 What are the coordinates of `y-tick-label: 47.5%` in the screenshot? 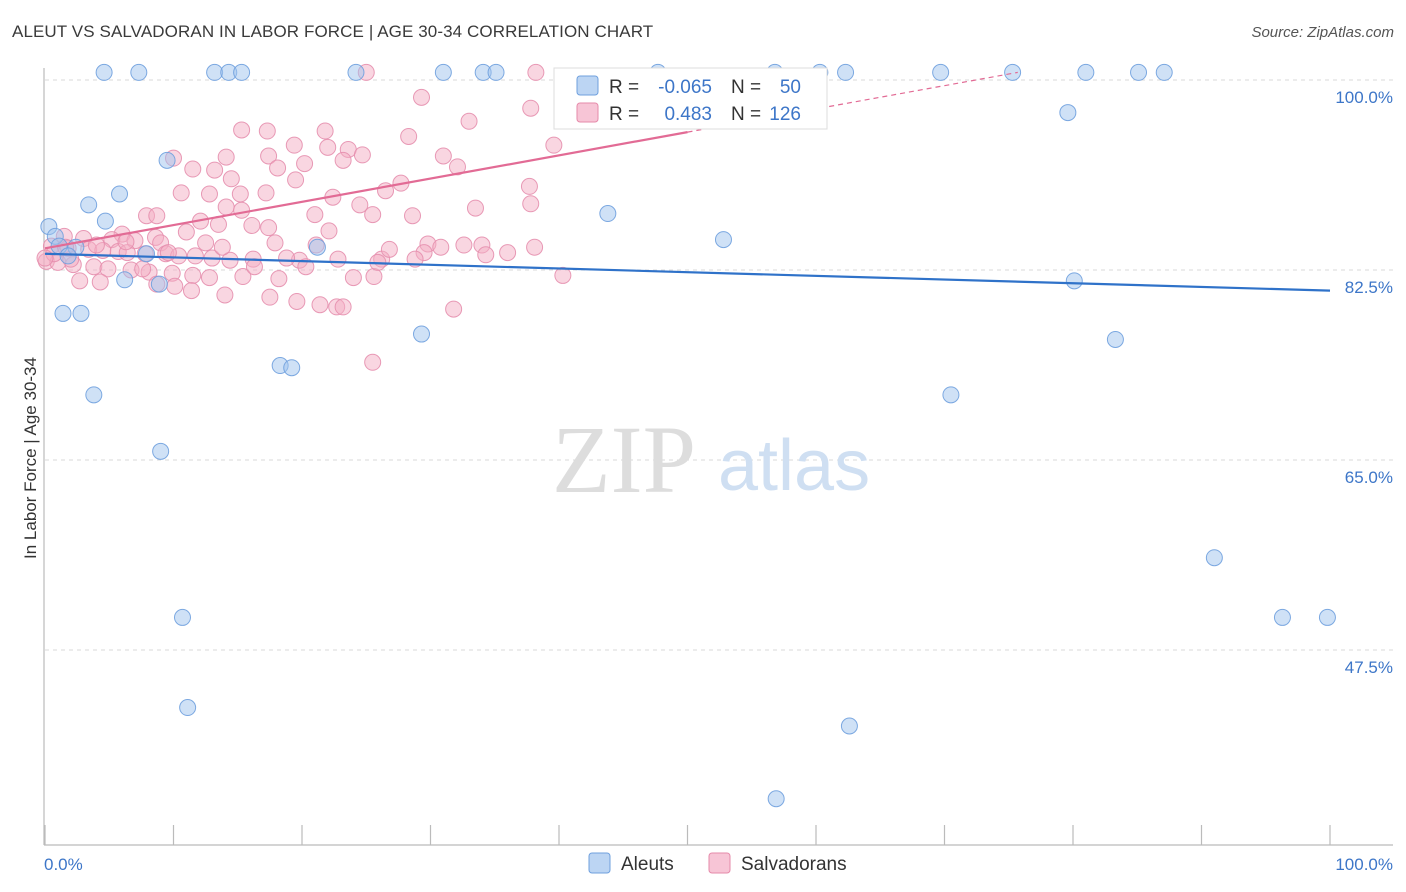 It's located at (1369, 667).